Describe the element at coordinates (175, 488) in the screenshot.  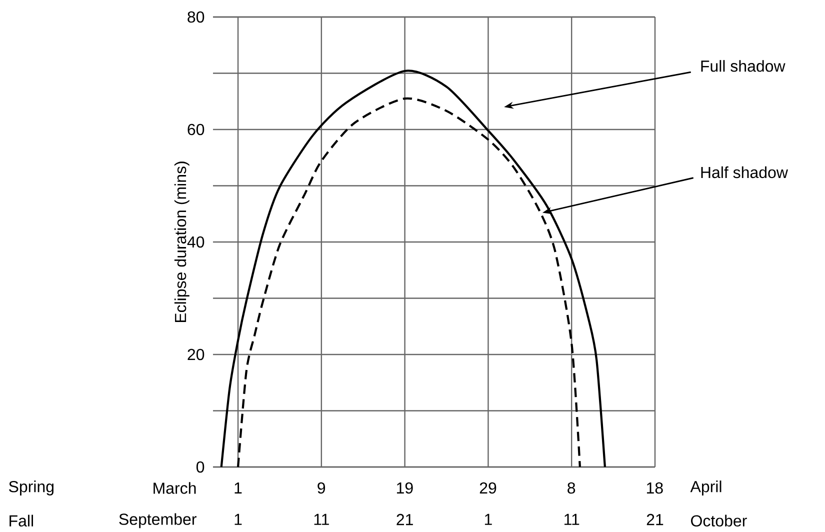
I see `text: March` at that location.